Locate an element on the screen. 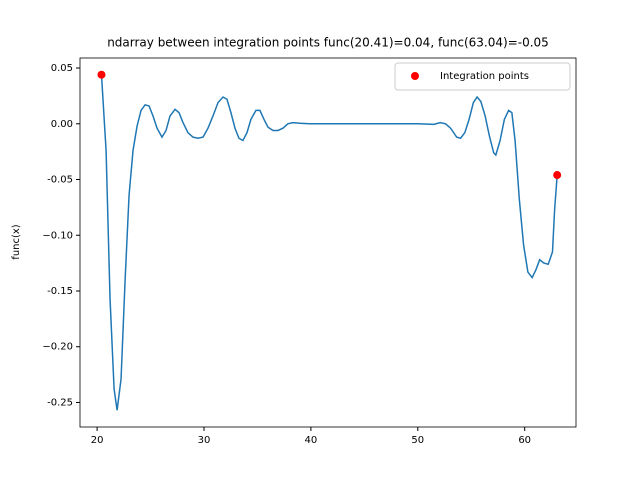  x-tick-label: 40 is located at coordinates (311, 440).